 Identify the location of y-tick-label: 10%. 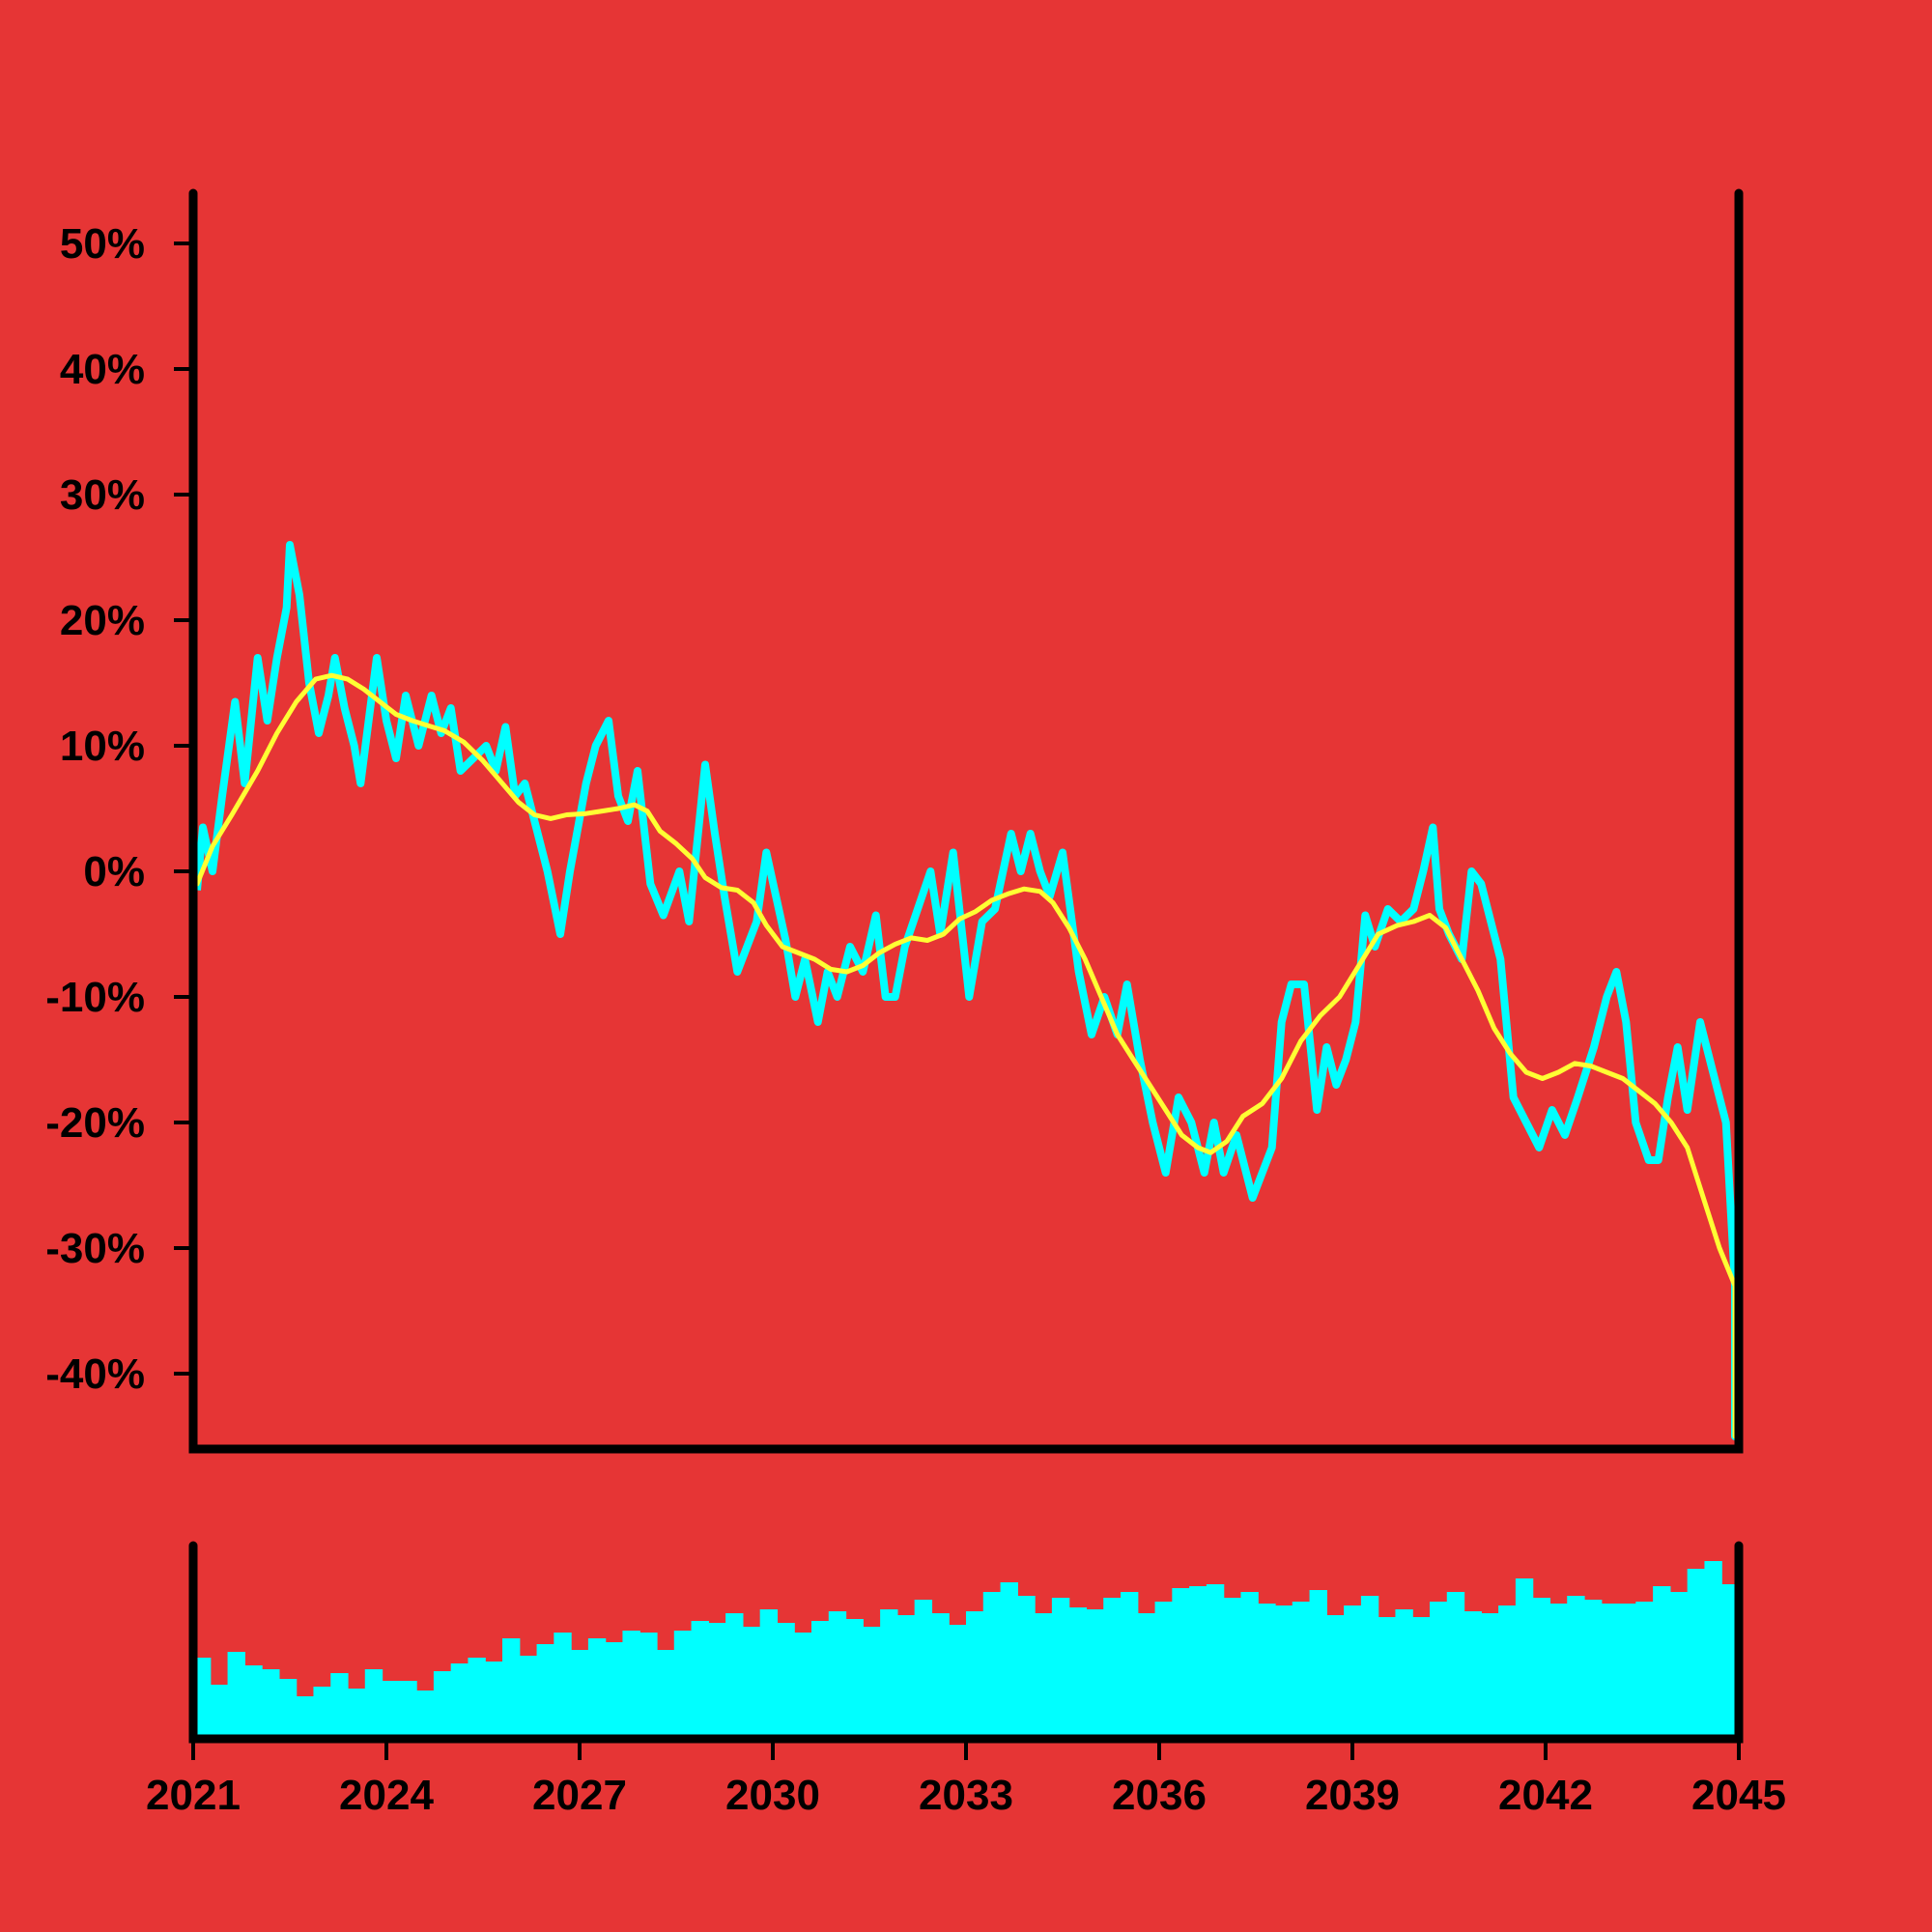
(102, 746).